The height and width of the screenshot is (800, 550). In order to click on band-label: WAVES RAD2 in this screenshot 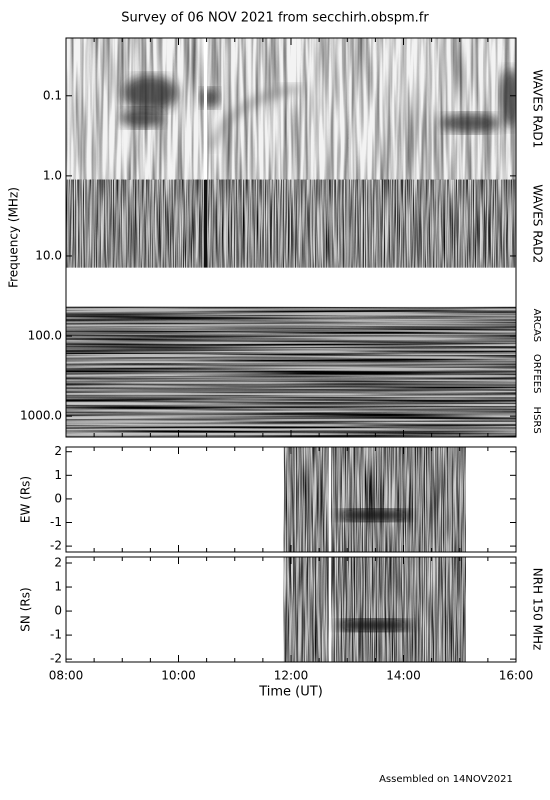, I will do `click(538, 223)`.